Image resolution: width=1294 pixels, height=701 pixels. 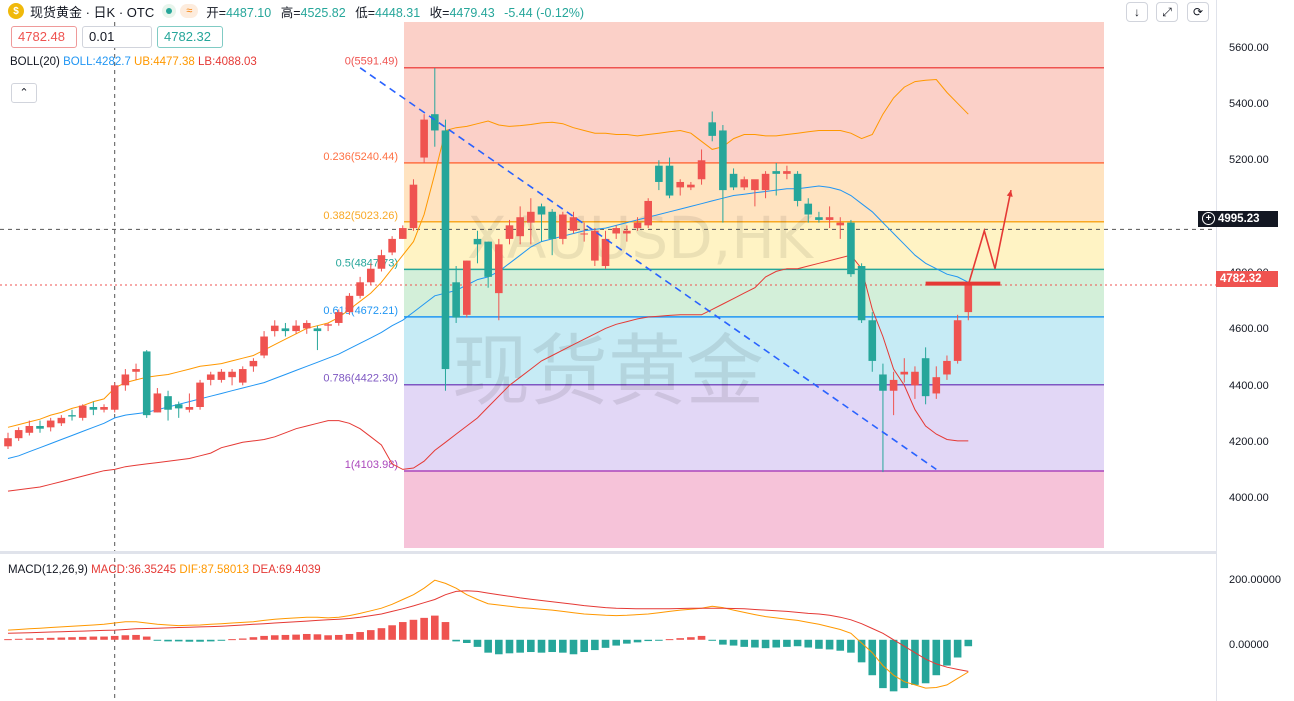 I want to click on macd-dif-line, so click(x=488, y=634).